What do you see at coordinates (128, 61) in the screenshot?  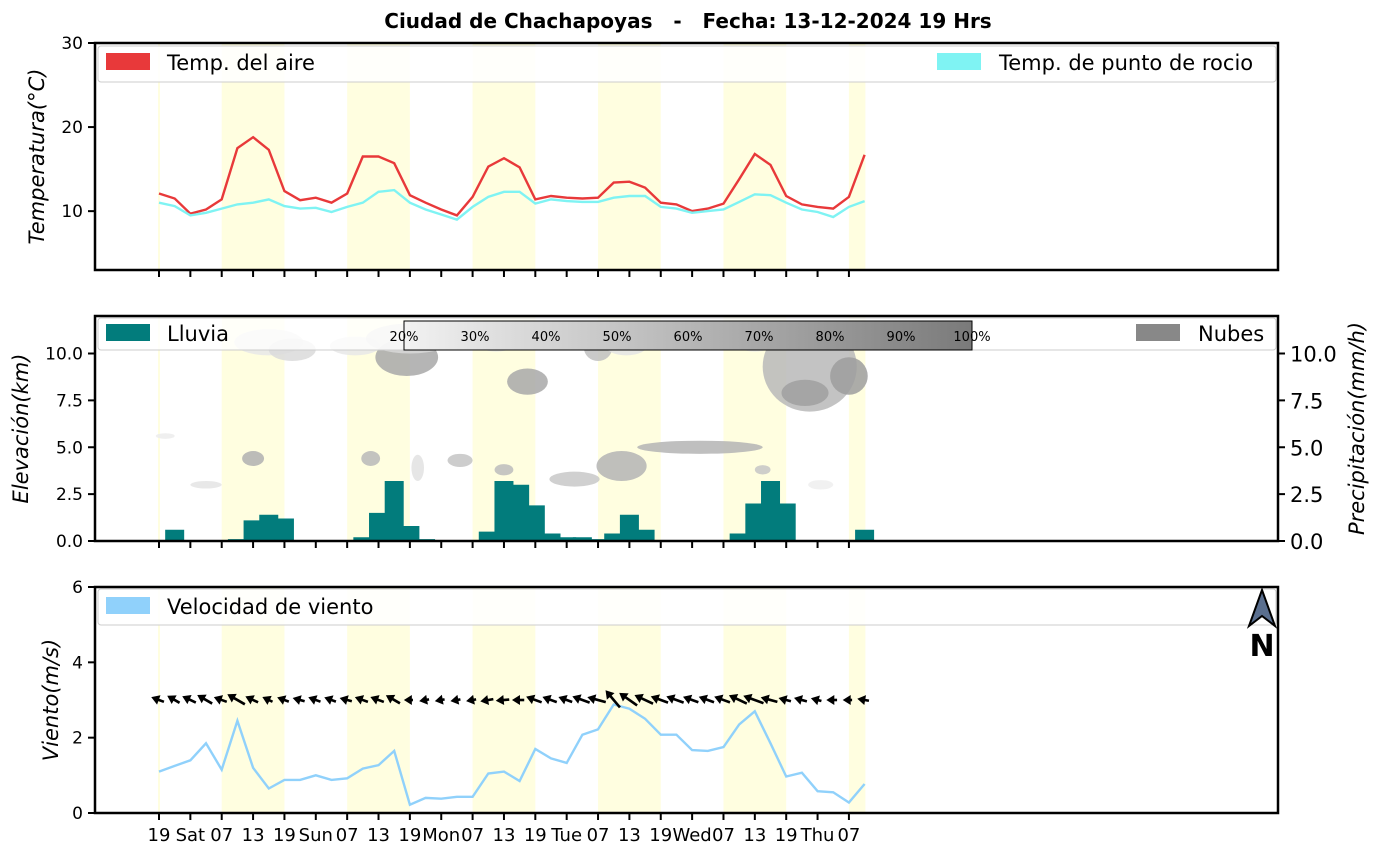 I see `legend-swatch-air` at bounding box center [128, 61].